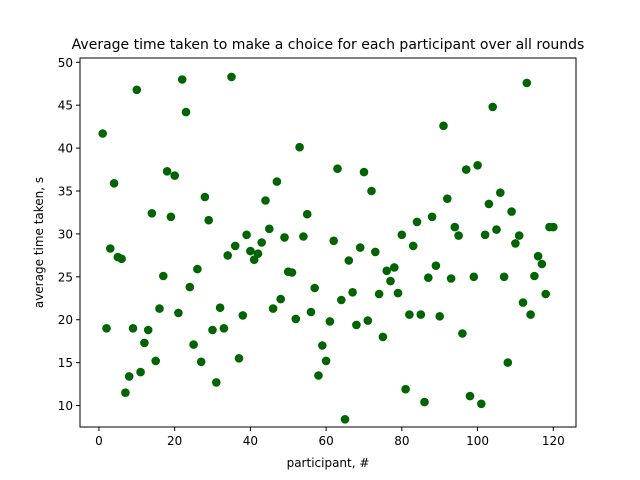 This screenshot has height=480, width=640. Describe the element at coordinates (65, 106) in the screenshot. I see `y-tick-label: 45` at that location.